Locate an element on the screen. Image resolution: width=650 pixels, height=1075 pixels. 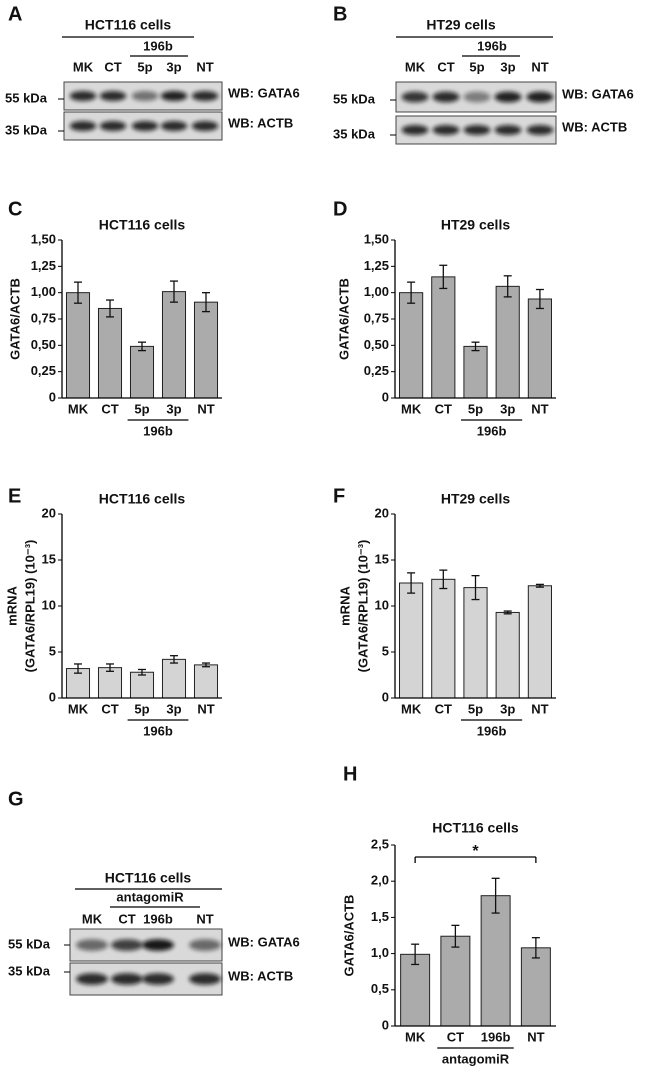
probe-label: WB: ACTB is located at coordinates (594, 126).